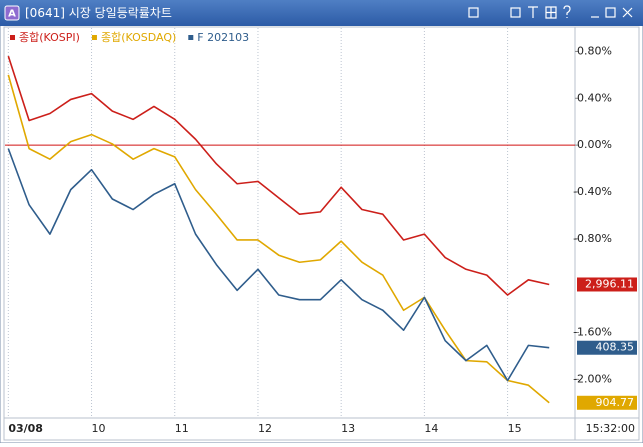 This screenshot has height=447, width=643. I want to click on x-tick-label: 10, so click(99, 428).